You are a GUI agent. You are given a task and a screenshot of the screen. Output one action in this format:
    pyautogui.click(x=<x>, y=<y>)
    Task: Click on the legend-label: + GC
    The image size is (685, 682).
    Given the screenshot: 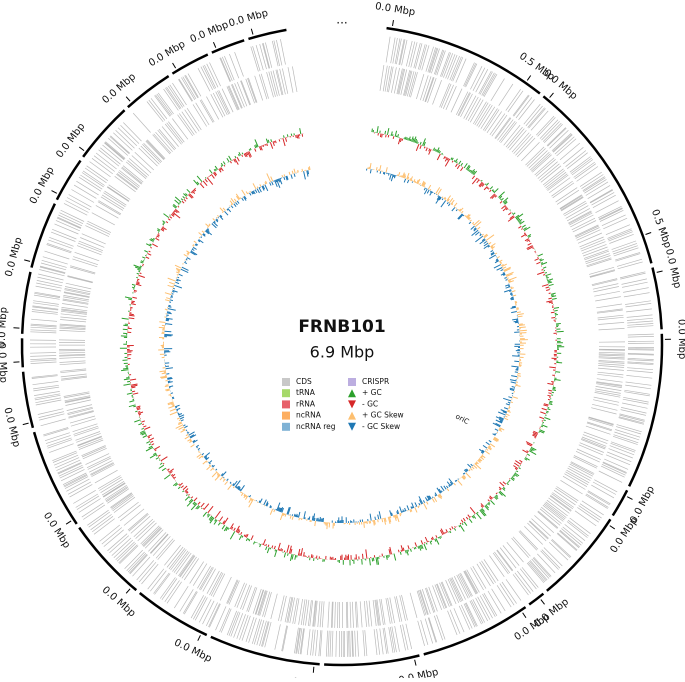 What is the action you would take?
    pyautogui.click(x=372, y=392)
    